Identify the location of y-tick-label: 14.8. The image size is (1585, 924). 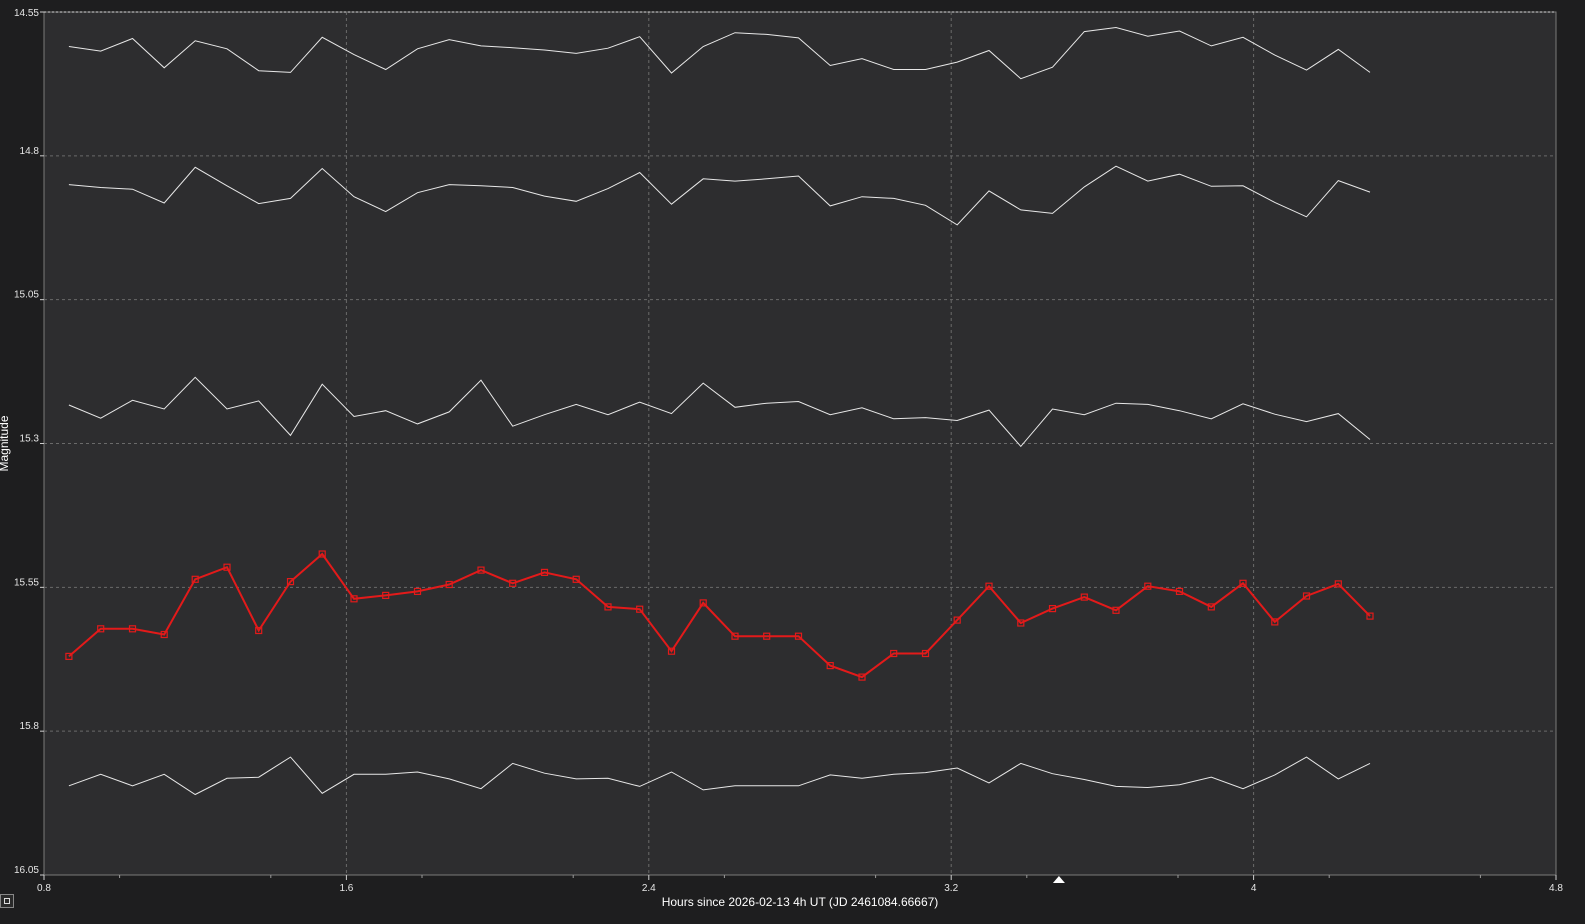
(30, 151).